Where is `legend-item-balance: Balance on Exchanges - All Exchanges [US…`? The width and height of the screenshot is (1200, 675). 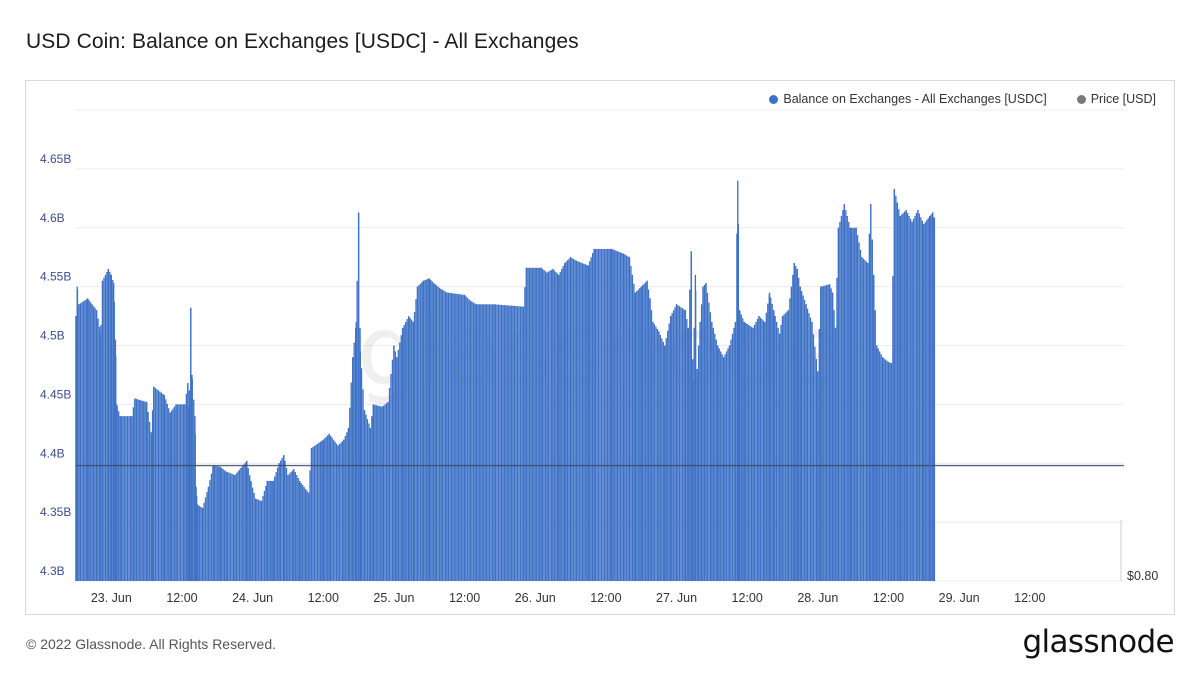
legend-item-balance: Balance on Exchanges - All Exchanges [US… is located at coordinates (908, 99).